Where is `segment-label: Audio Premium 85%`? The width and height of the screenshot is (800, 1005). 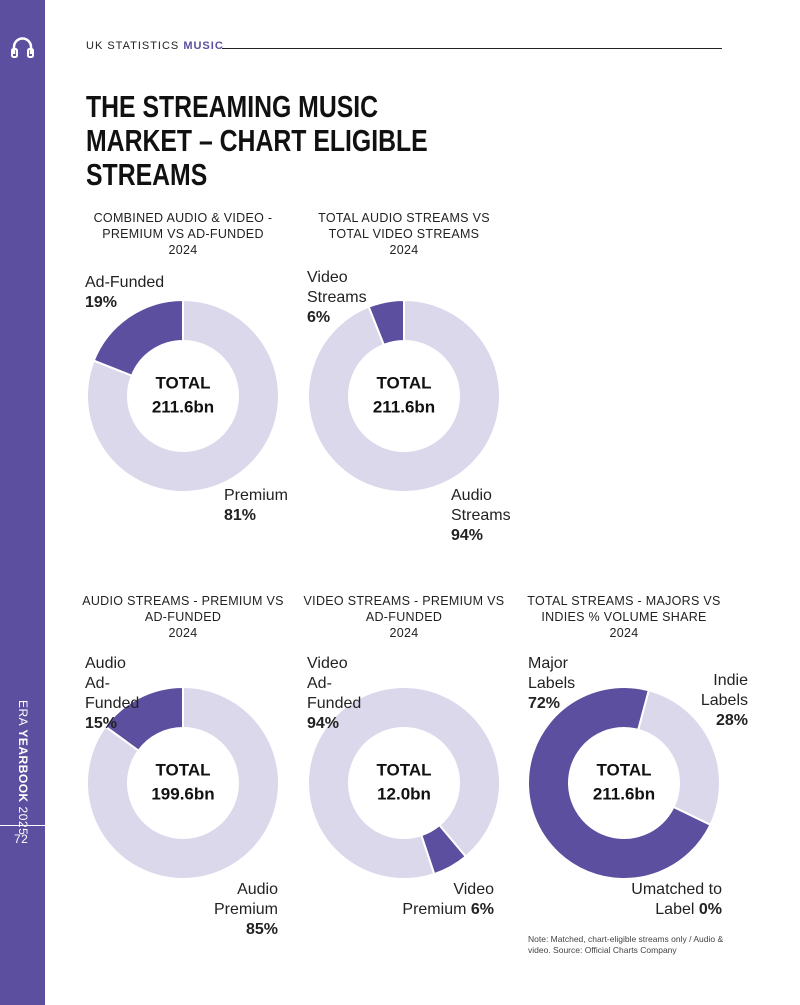
segment-label: Audio Premium 85% is located at coordinates (228, 910).